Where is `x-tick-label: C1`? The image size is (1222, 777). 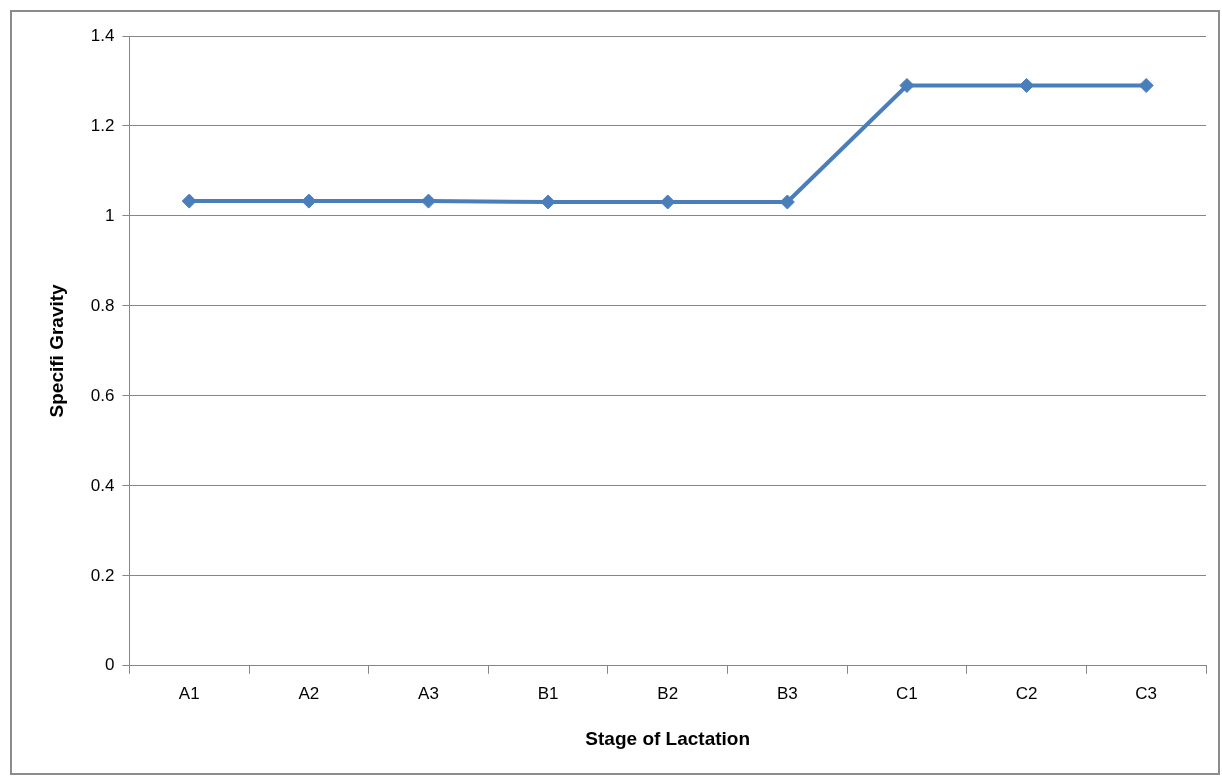 x-tick-label: C1 is located at coordinates (907, 693).